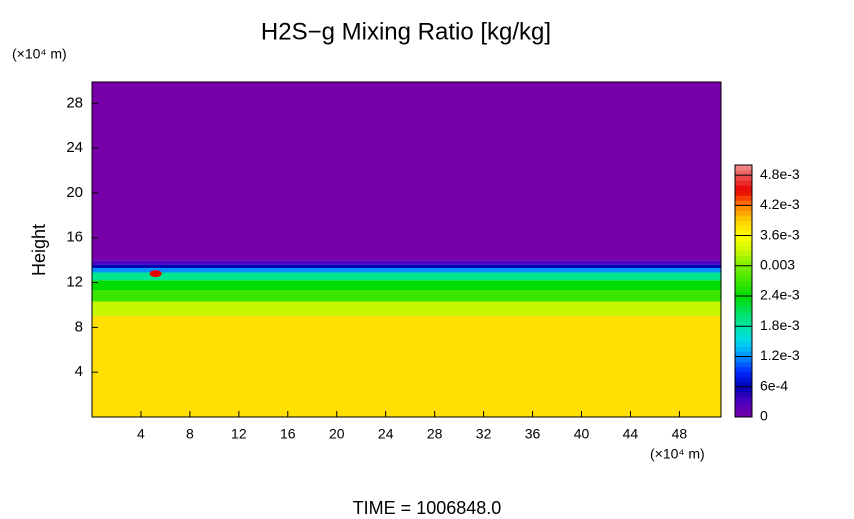  Describe the element at coordinates (764, 416) in the screenshot. I see `colorbar-tick-label: 0` at that location.